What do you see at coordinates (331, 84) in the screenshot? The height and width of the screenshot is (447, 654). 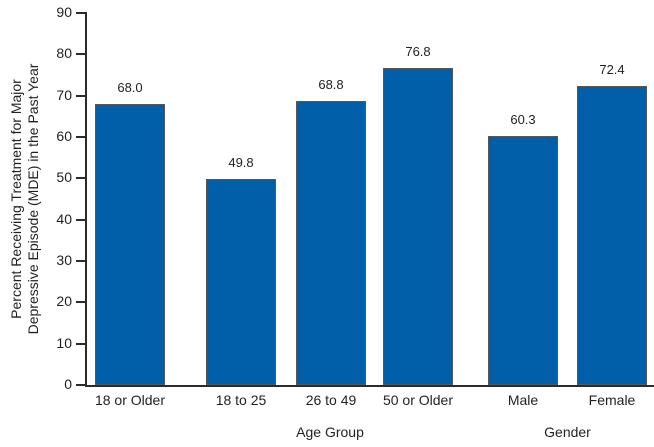 I see `value-label-26-to-49: 68.8` at bounding box center [331, 84].